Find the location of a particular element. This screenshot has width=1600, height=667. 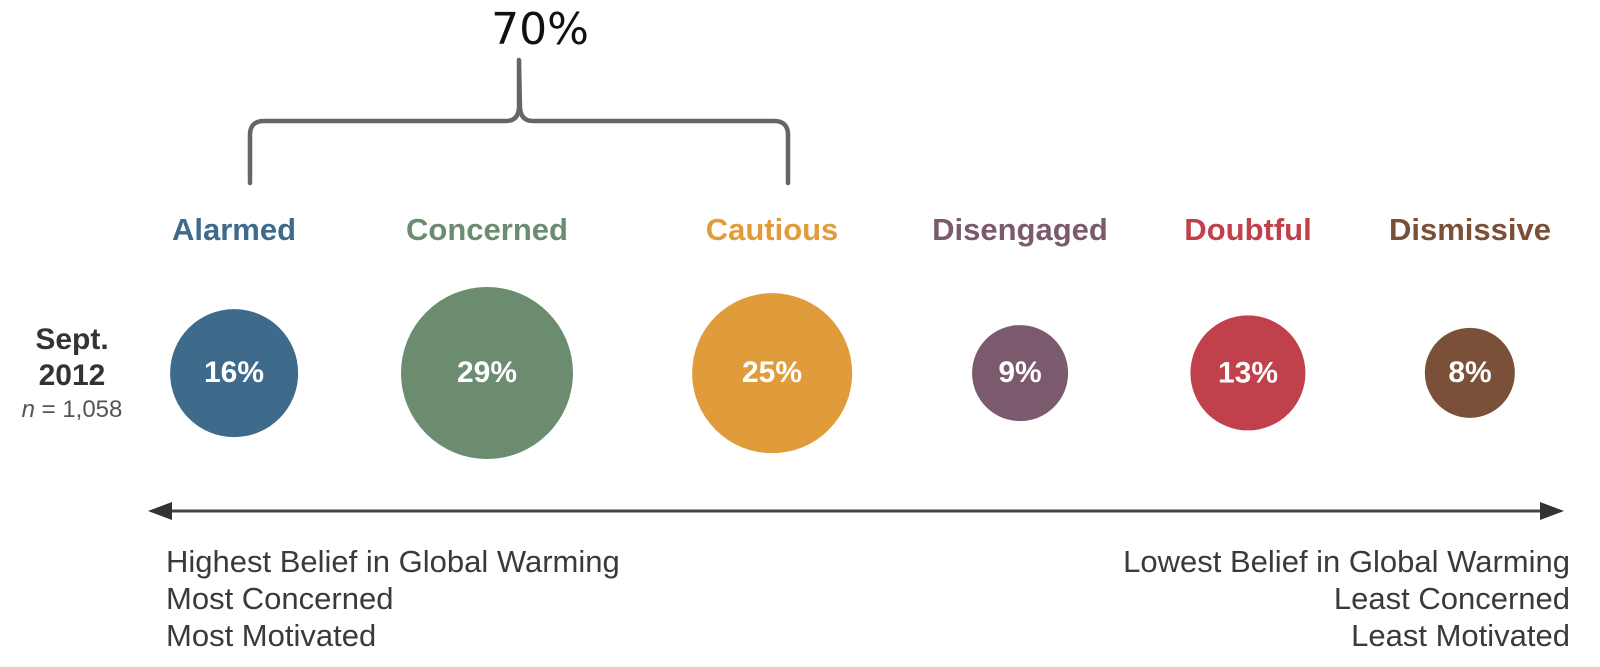

bubble-value-cautious: 25% is located at coordinates (772, 372).